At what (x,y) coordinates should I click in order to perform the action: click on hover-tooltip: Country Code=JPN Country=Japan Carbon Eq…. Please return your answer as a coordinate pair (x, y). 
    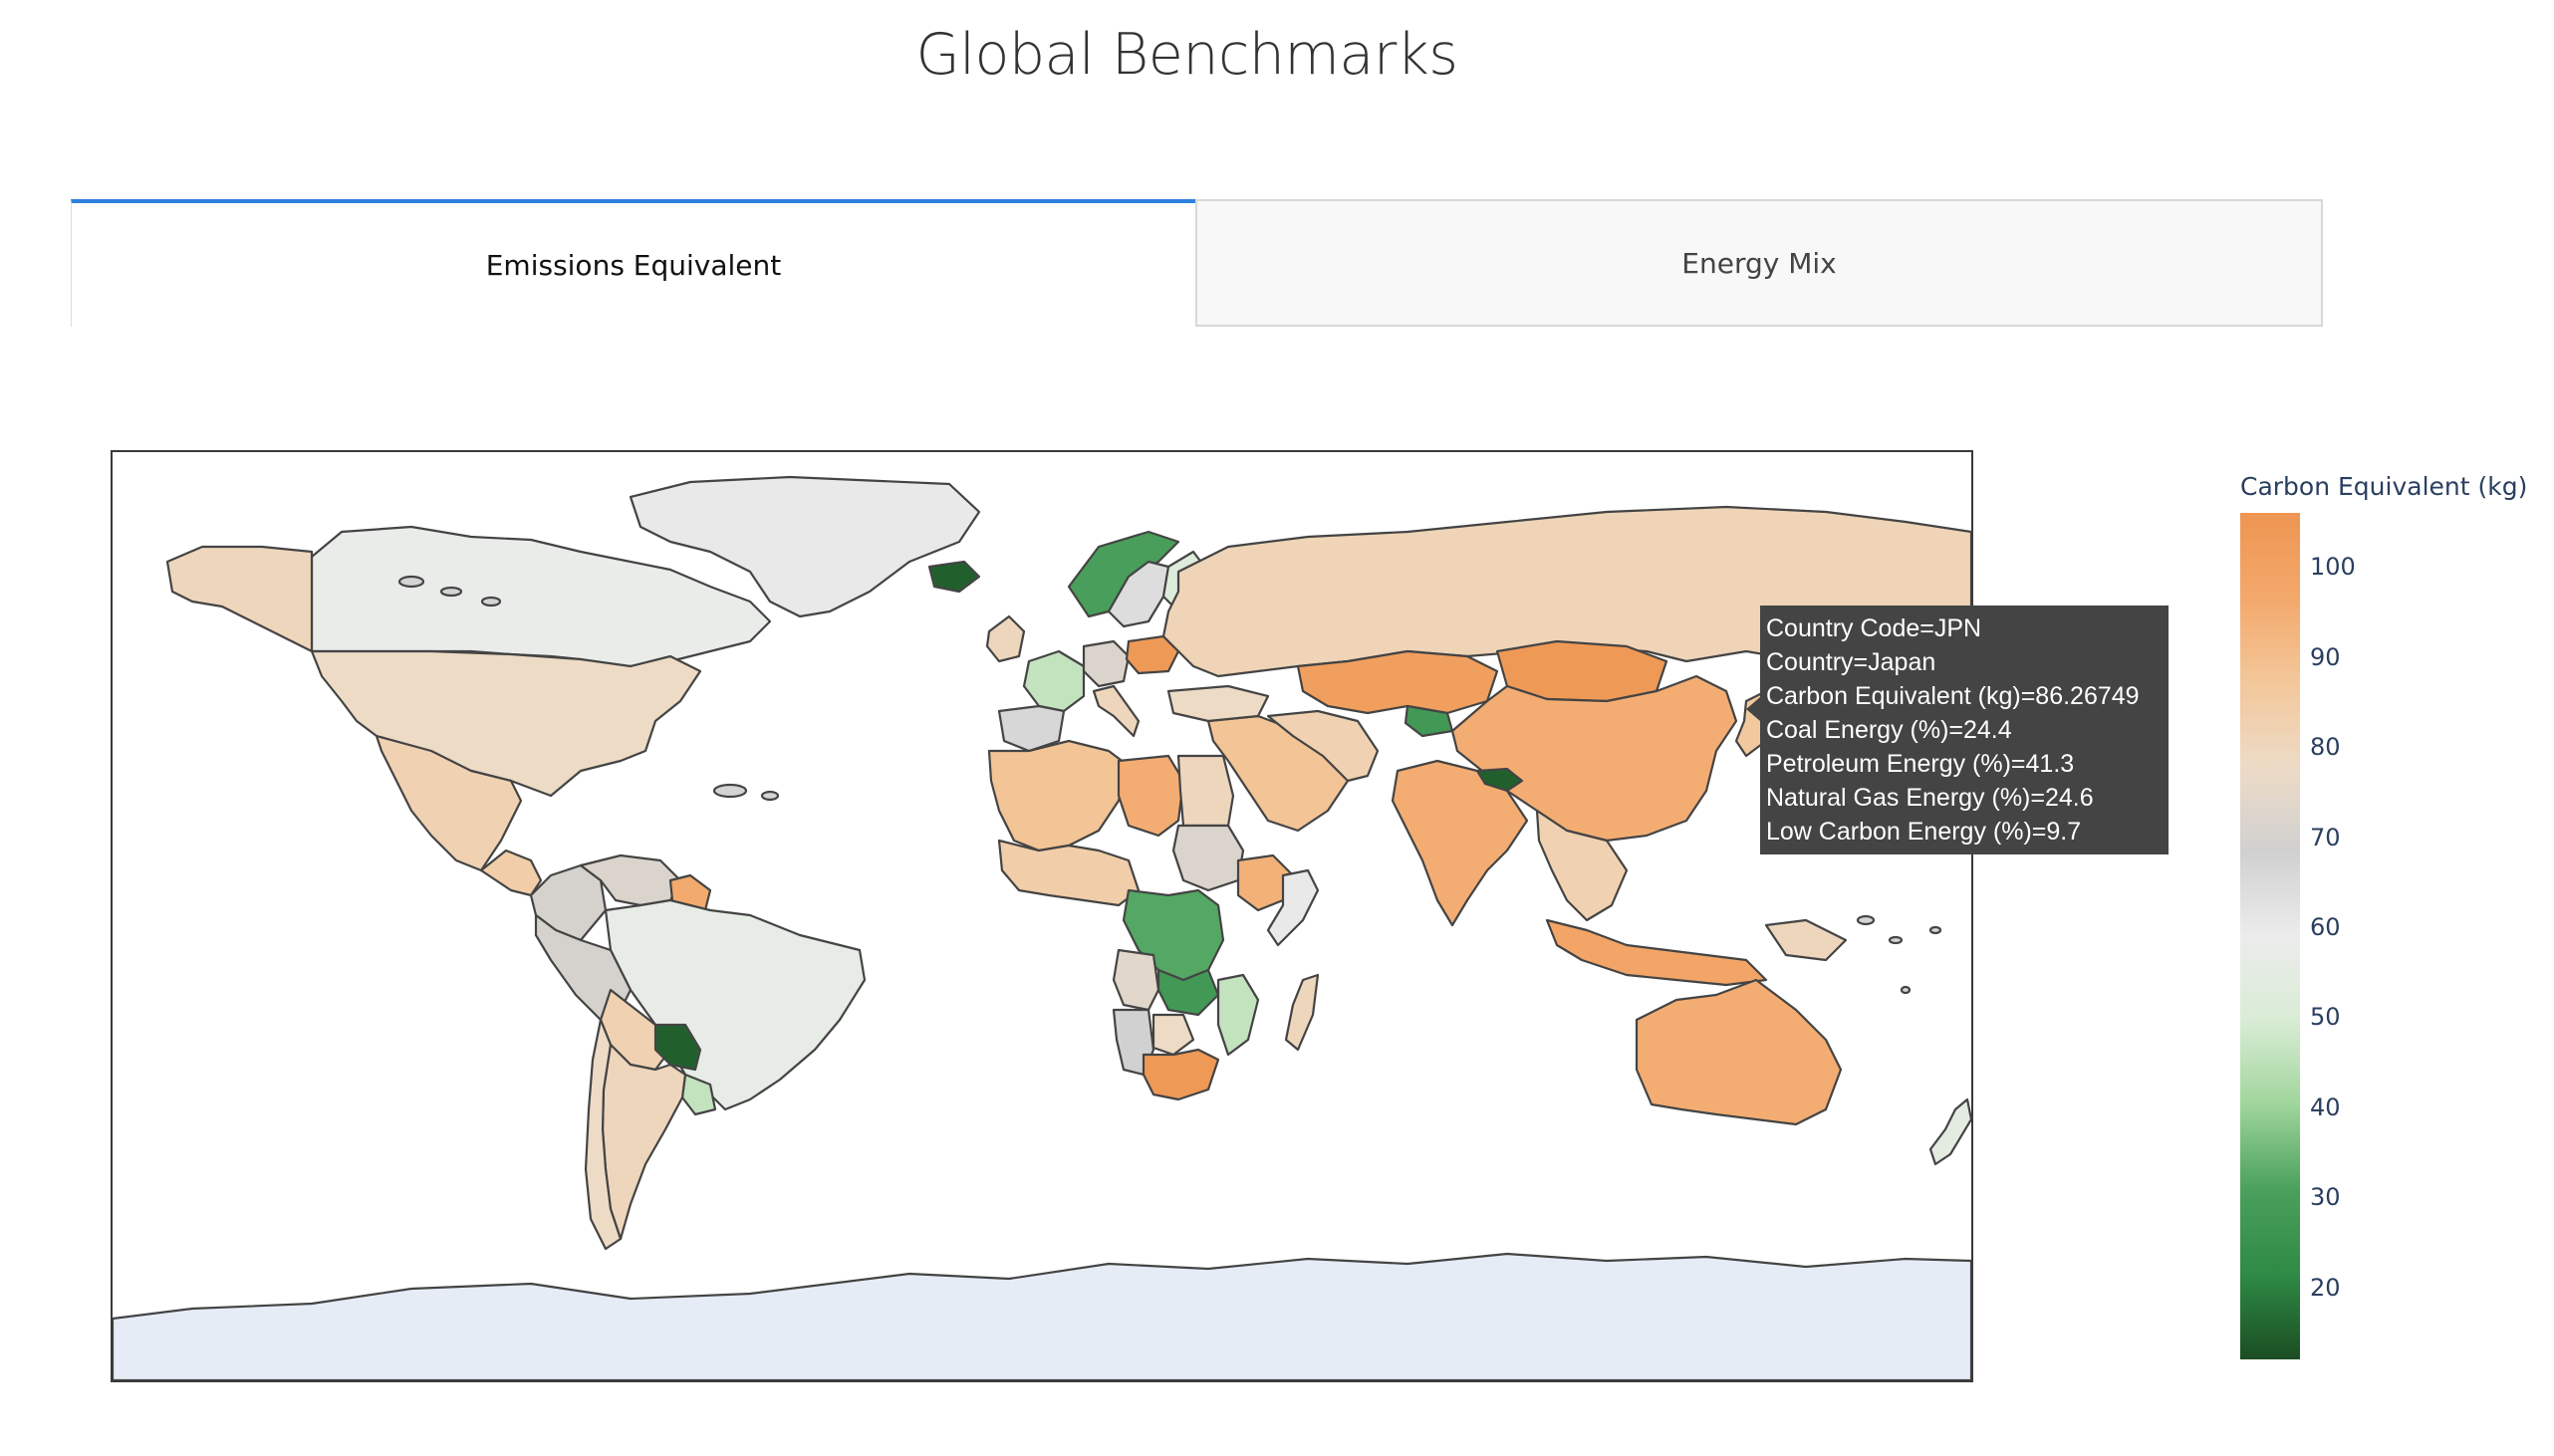
    Looking at the image, I should click on (1964, 730).